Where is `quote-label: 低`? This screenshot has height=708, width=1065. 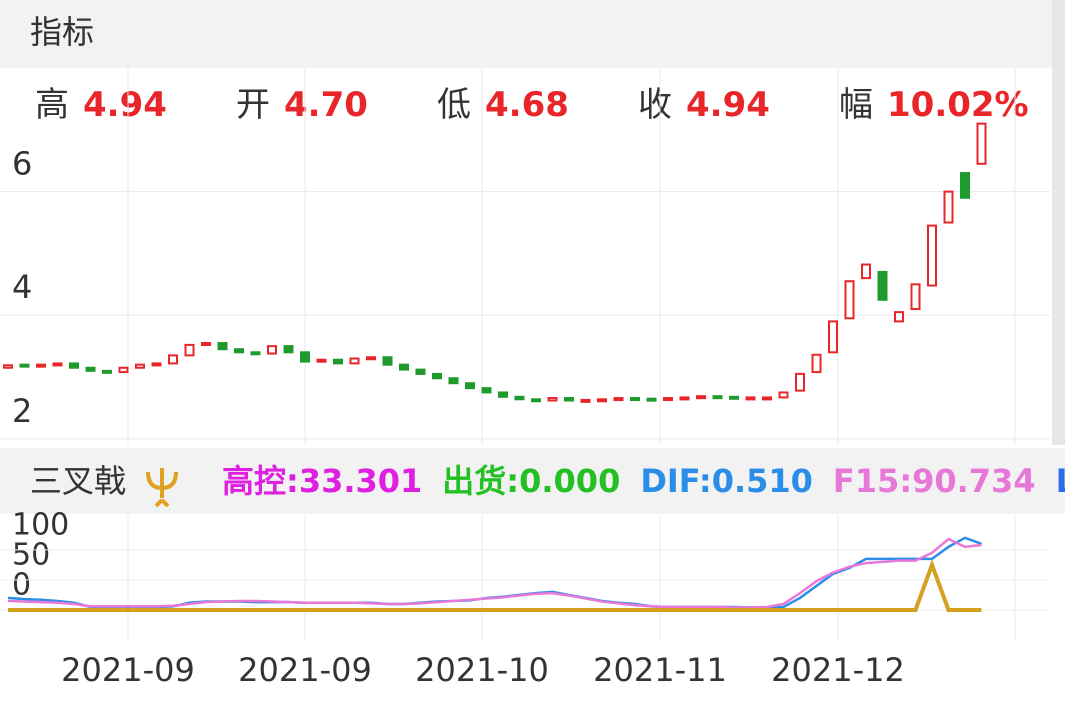 quote-label: 低 is located at coordinates (454, 105).